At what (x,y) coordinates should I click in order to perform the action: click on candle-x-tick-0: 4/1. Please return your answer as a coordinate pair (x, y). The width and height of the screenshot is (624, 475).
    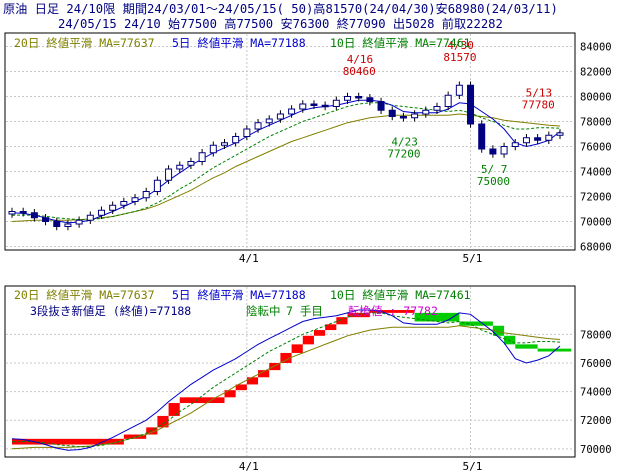
    Looking at the image, I should click on (249, 258).